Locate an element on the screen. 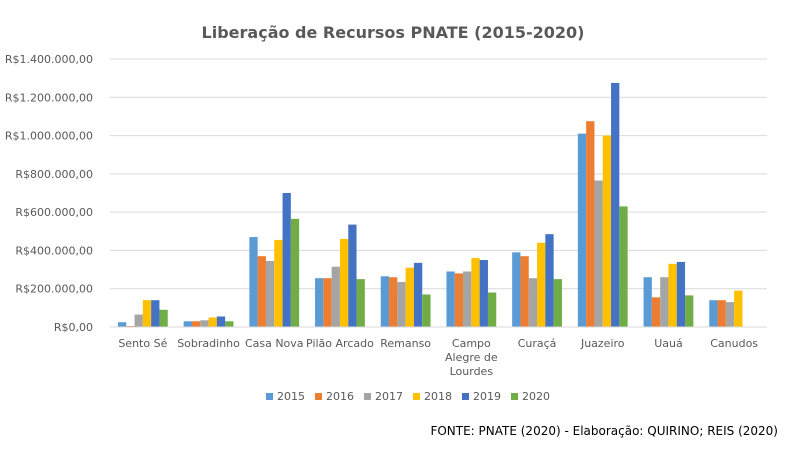 This screenshot has width=786, height=455. x-category-label-line: Juazeiro is located at coordinates (602, 343).